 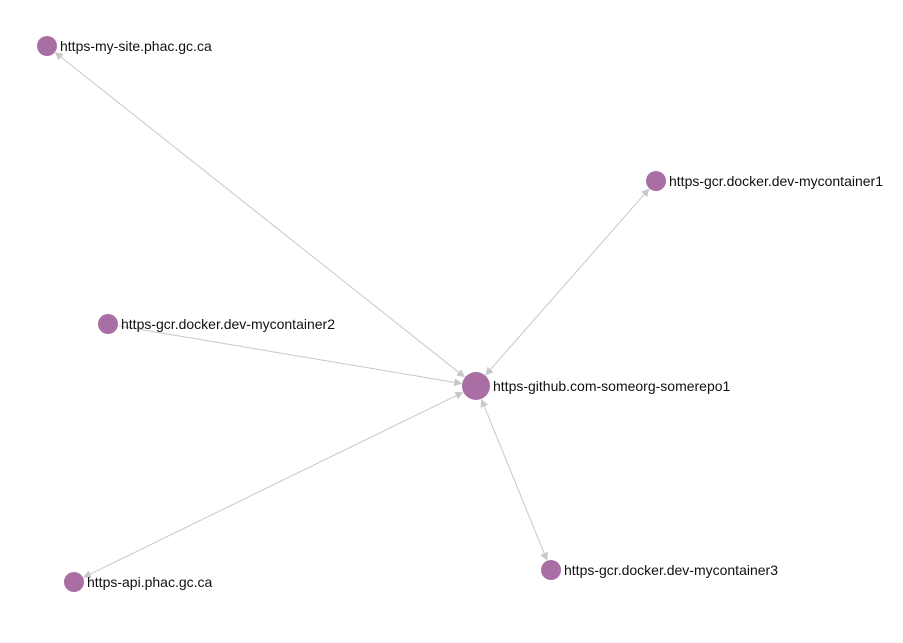 I want to click on edge-github-to-container3, so click(x=514, y=479).